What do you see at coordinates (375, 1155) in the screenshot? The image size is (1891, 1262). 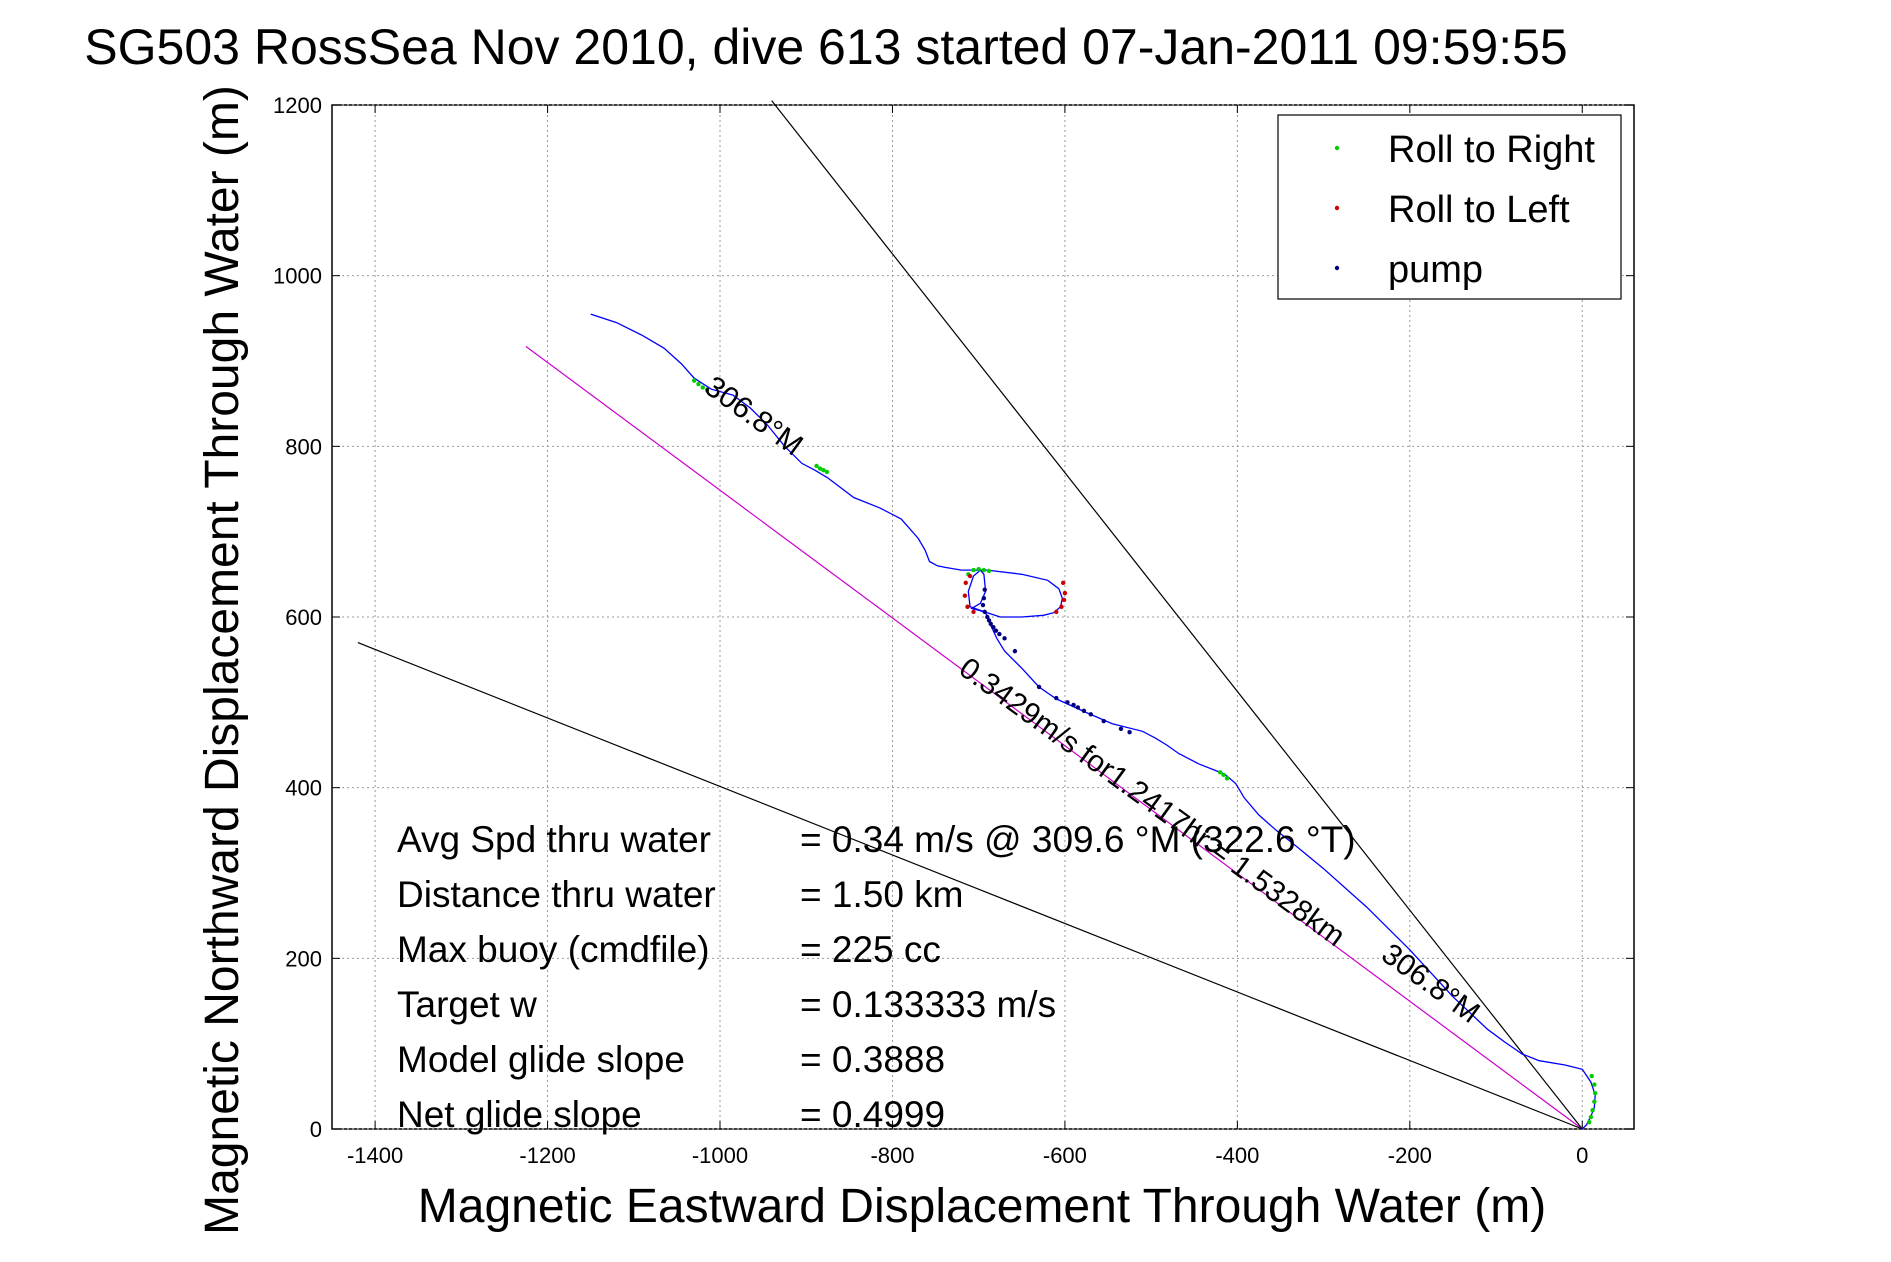 I see `x-tick-label: -1400` at bounding box center [375, 1155].